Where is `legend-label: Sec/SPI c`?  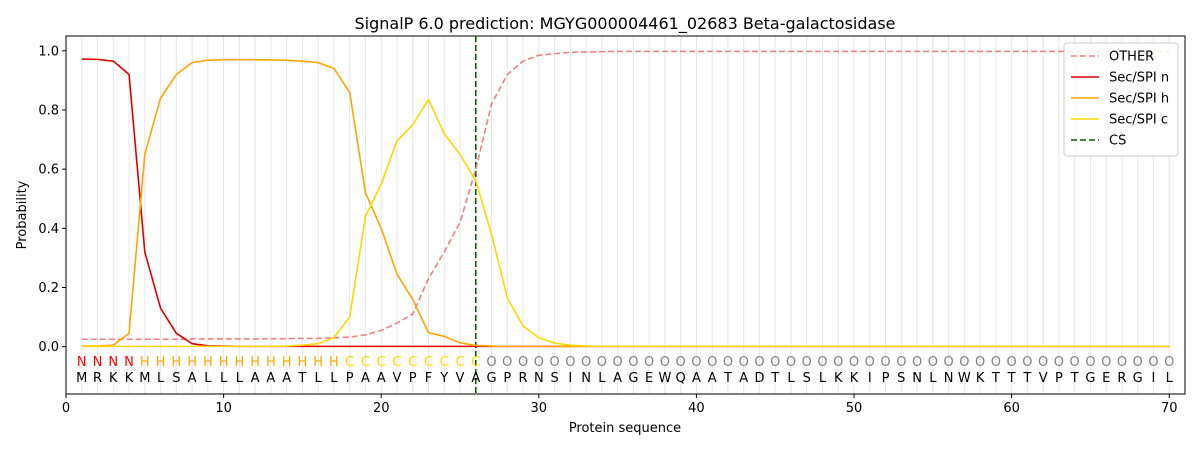
legend-label: Sec/SPI c is located at coordinates (1138, 120).